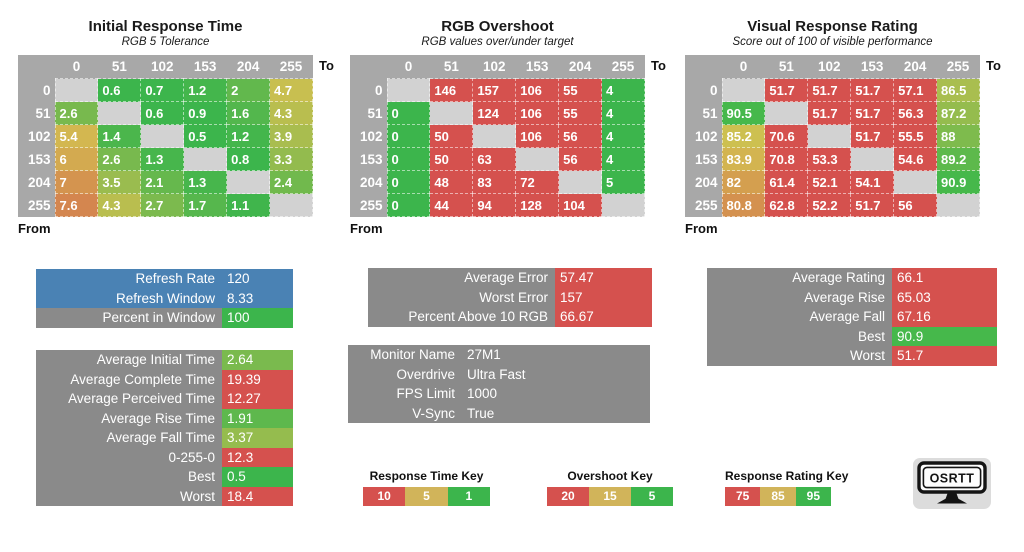 This screenshot has height=552, width=1024. What do you see at coordinates (497, 159) in the screenshot?
I see `heatmap-row: 153 0 50 63 56 4` at bounding box center [497, 159].